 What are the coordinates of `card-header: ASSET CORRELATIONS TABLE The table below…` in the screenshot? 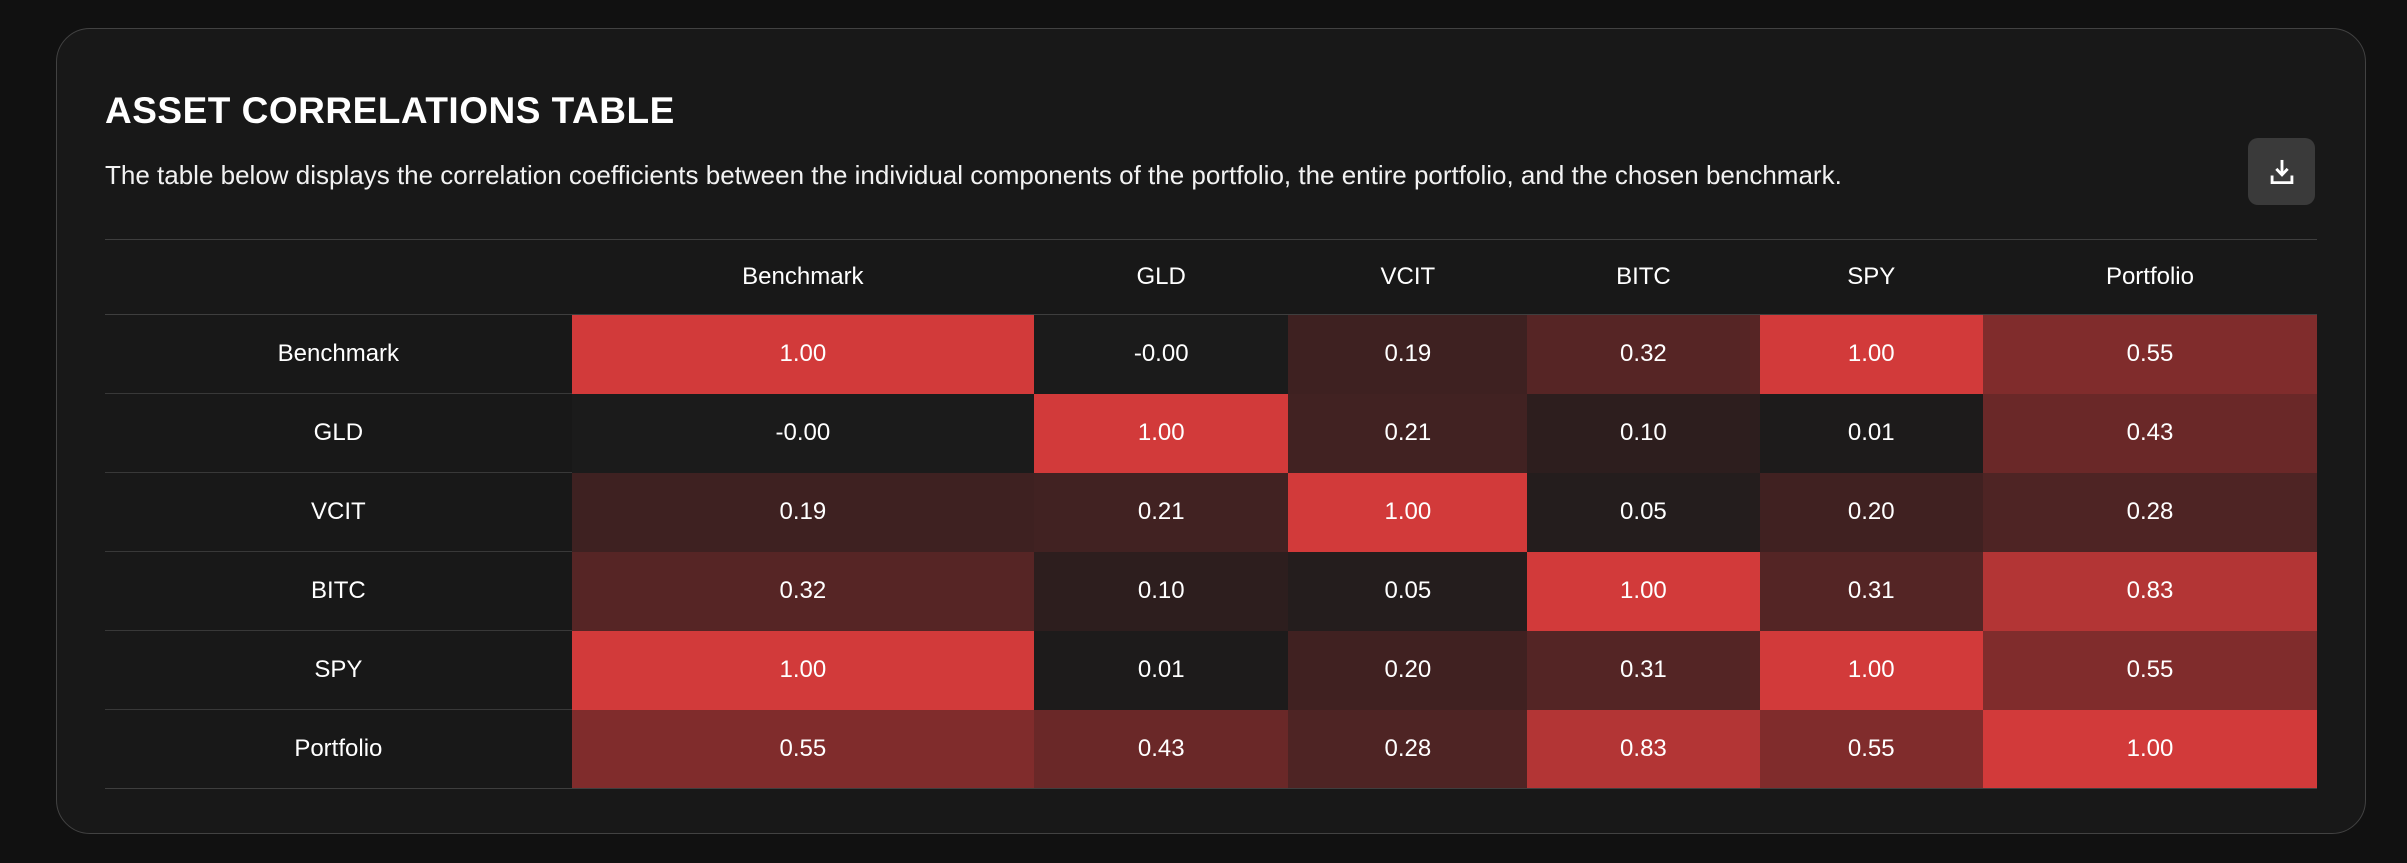 It's located at (1211, 147).